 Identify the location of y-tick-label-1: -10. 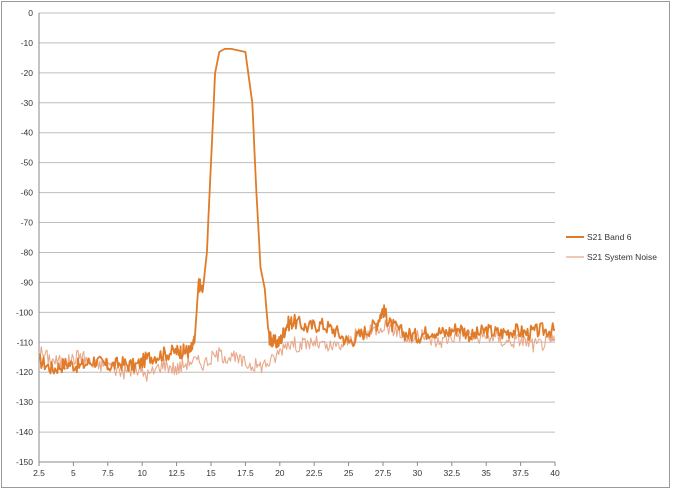
(27, 43).